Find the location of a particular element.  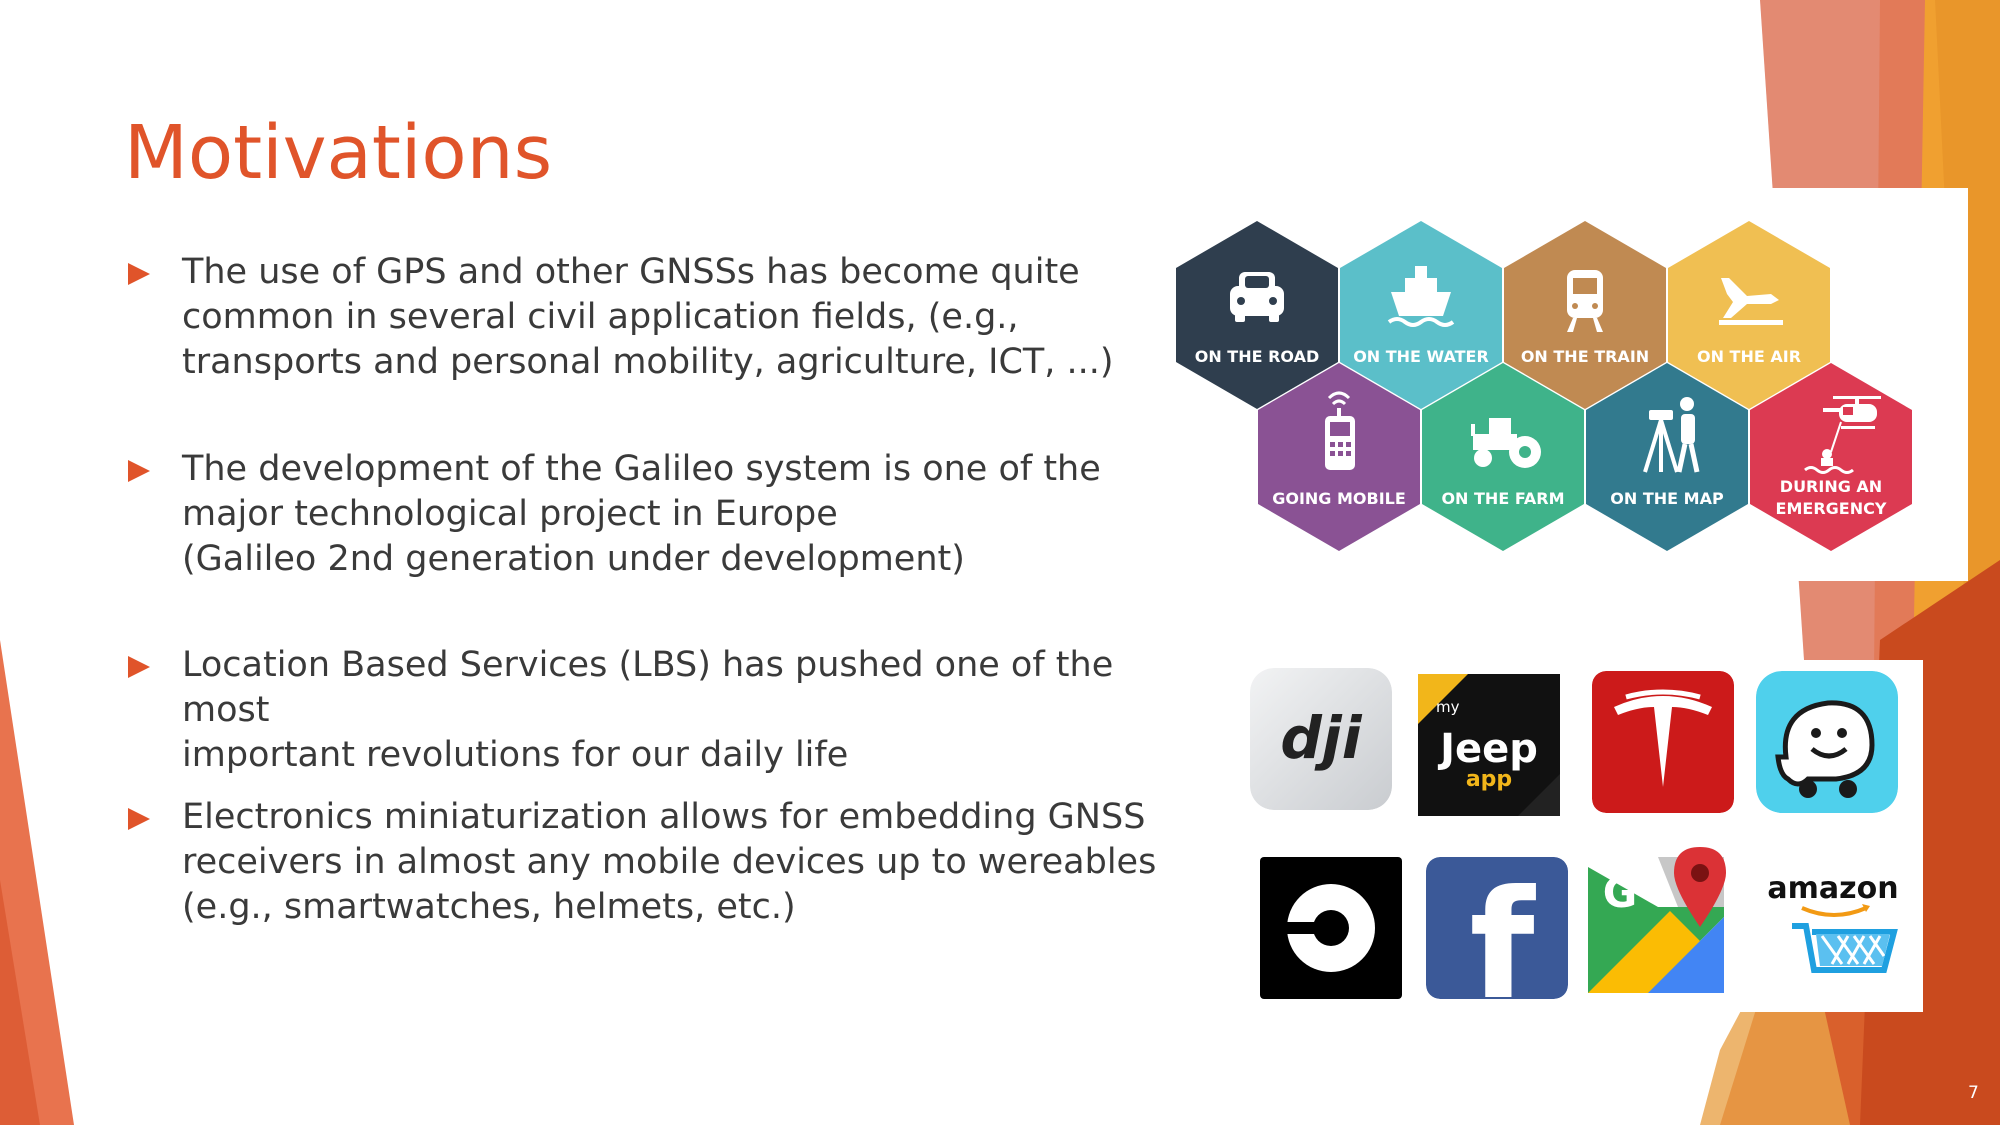

jeep-logo-small: my is located at coordinates (1448, 707).